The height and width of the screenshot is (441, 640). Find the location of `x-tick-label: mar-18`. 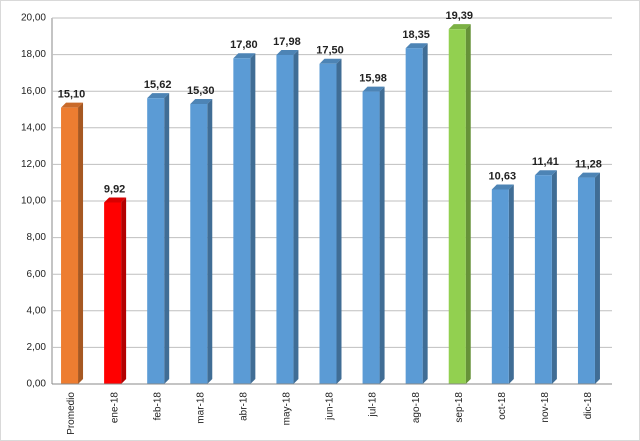

x-tick-label: mar-18 is located at coordinates (200, 408).